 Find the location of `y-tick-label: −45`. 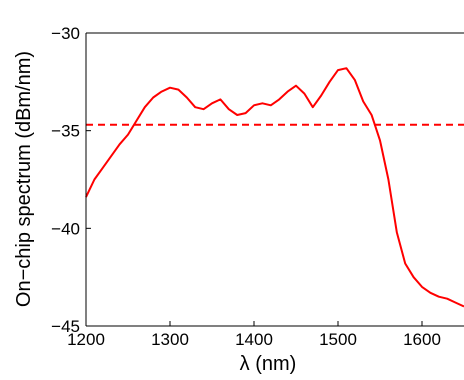

y-tick-label: −45 is located at coordinates (65, 326).